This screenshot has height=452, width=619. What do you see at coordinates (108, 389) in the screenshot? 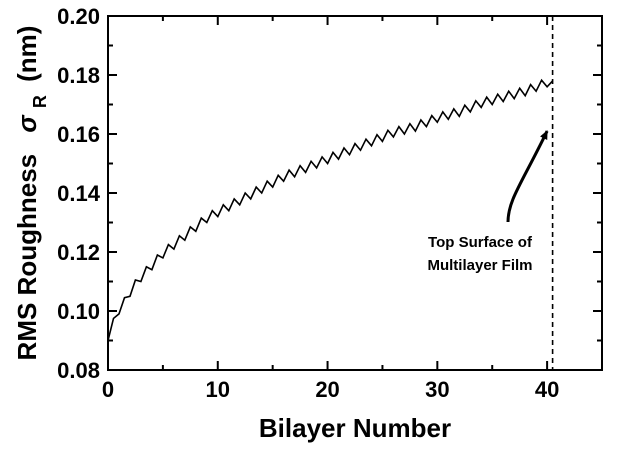
I see `x-tick-label: 0` at bounding box center [108, 389].